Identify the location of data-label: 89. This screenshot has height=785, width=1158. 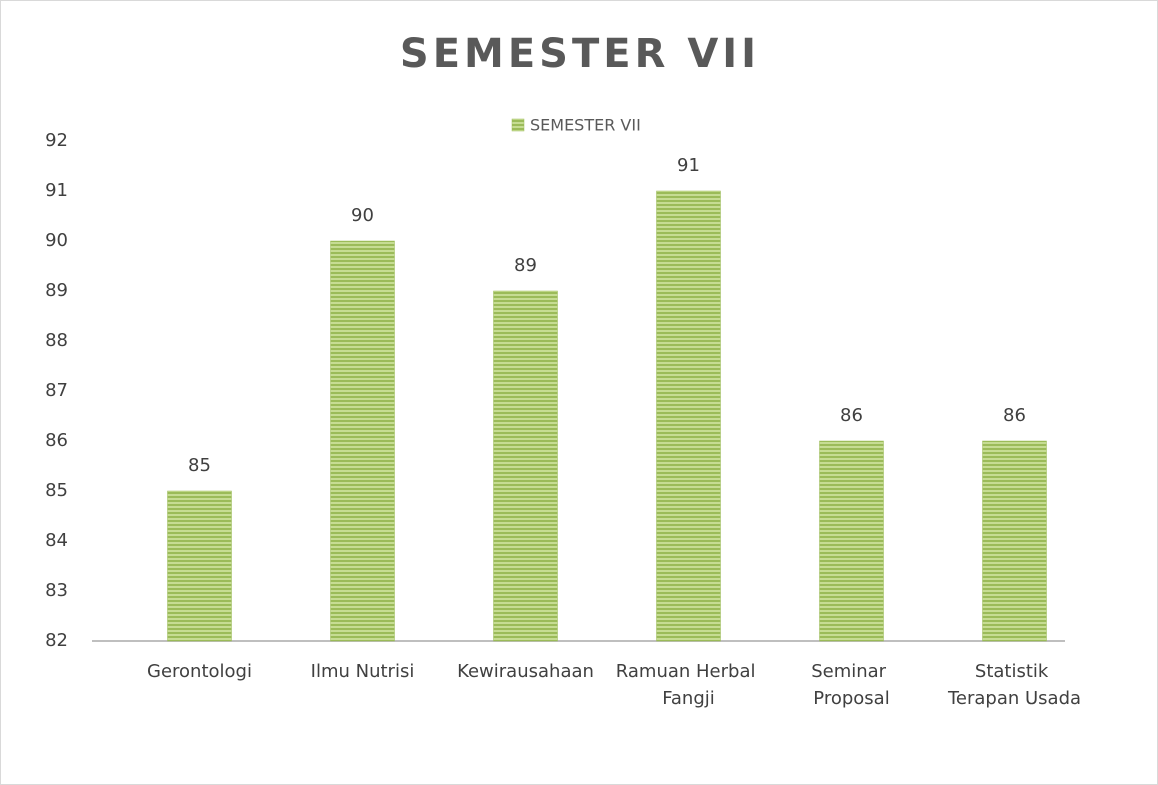
(525, 265).